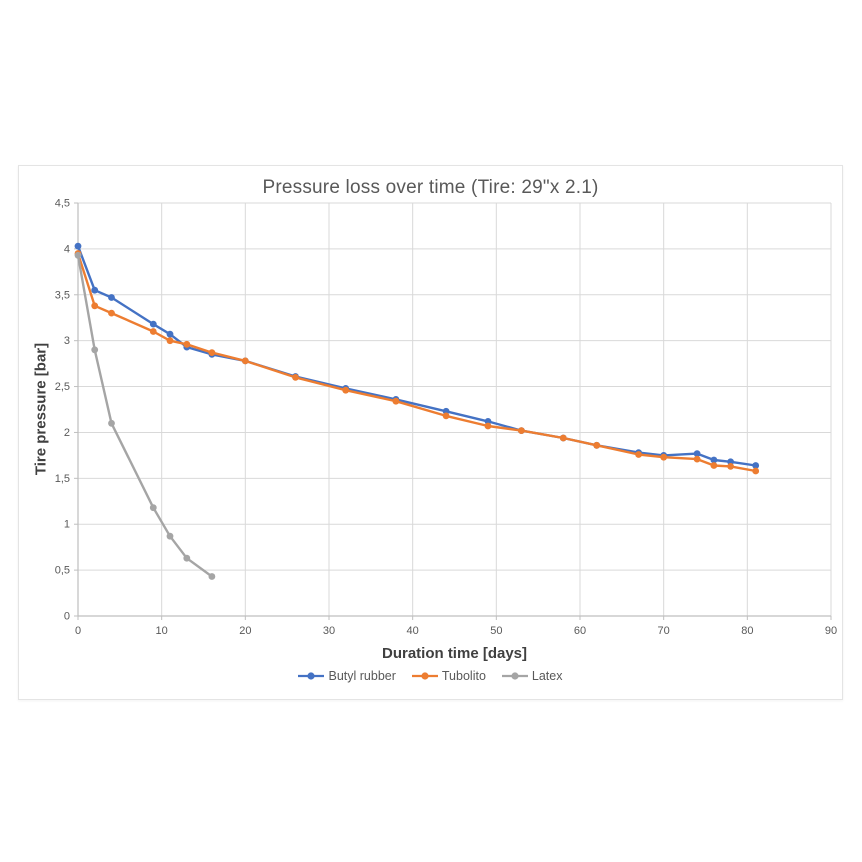  What do you see at coordinates (41, 409) in the screenshot?
I see `y-axis-title: Tire pressure [bar]` at bounding box center [41, 409].